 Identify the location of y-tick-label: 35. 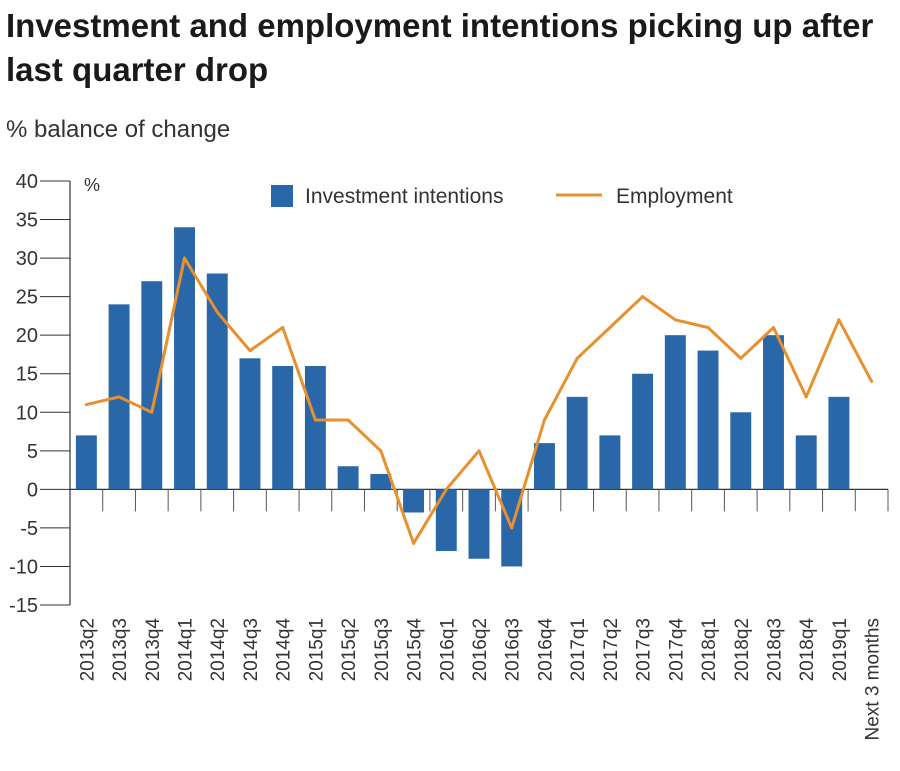
(27, 221).